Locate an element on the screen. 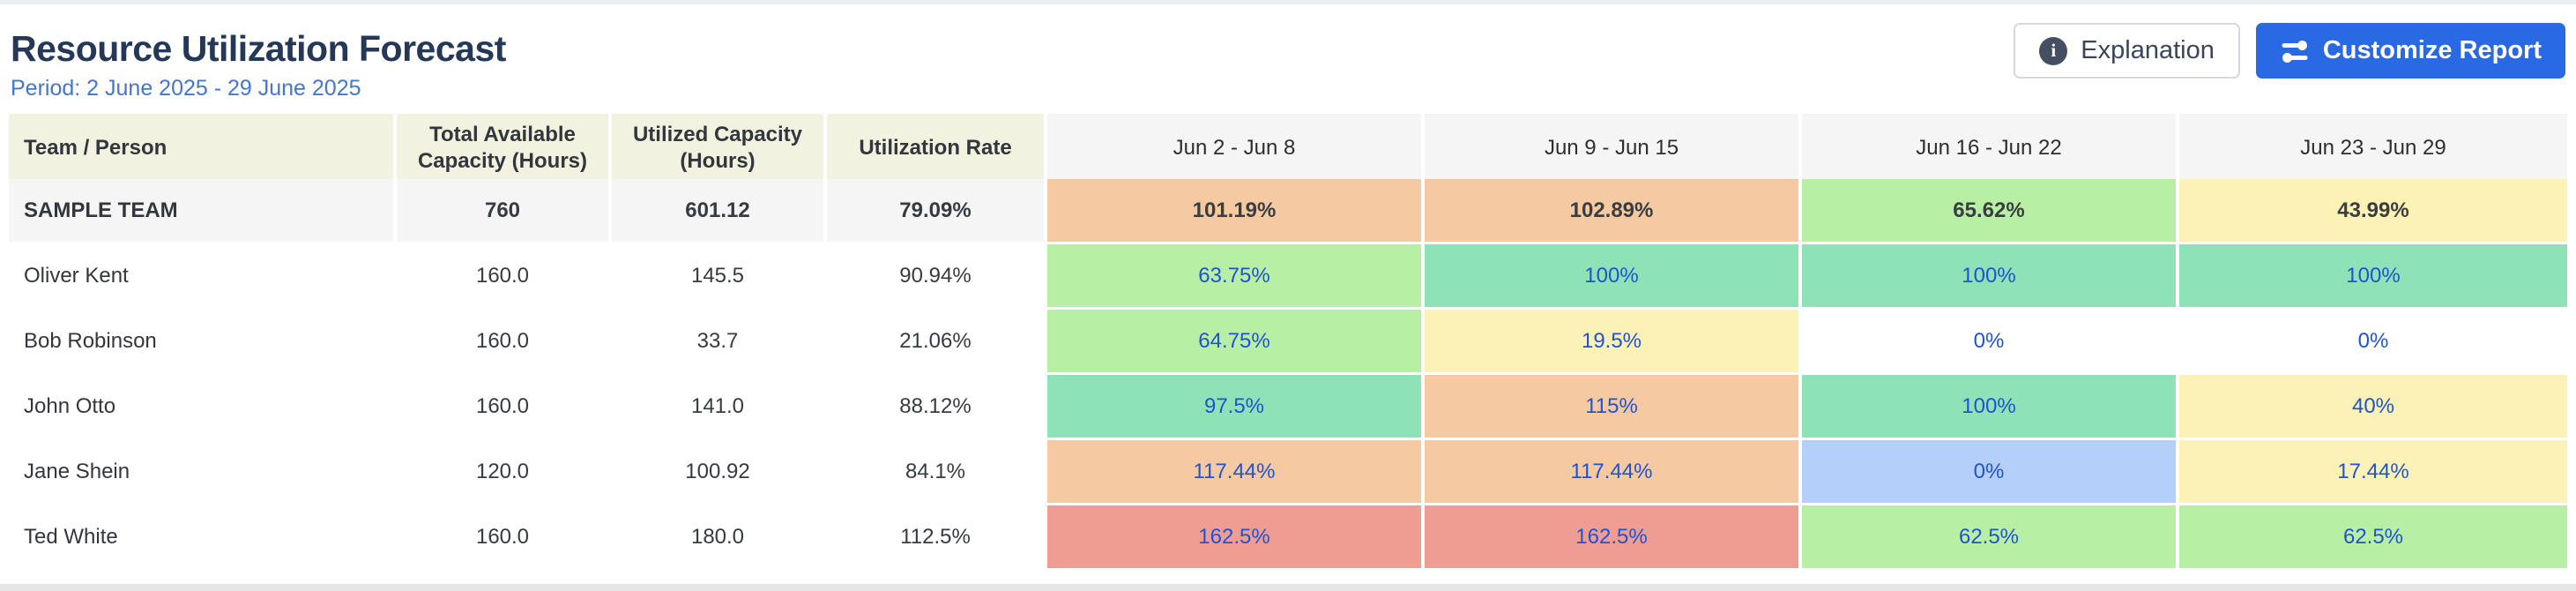 This screenshot has height=591, width=2576. available-capacity-cell: 120.0 is located at coordinates (502, 471).